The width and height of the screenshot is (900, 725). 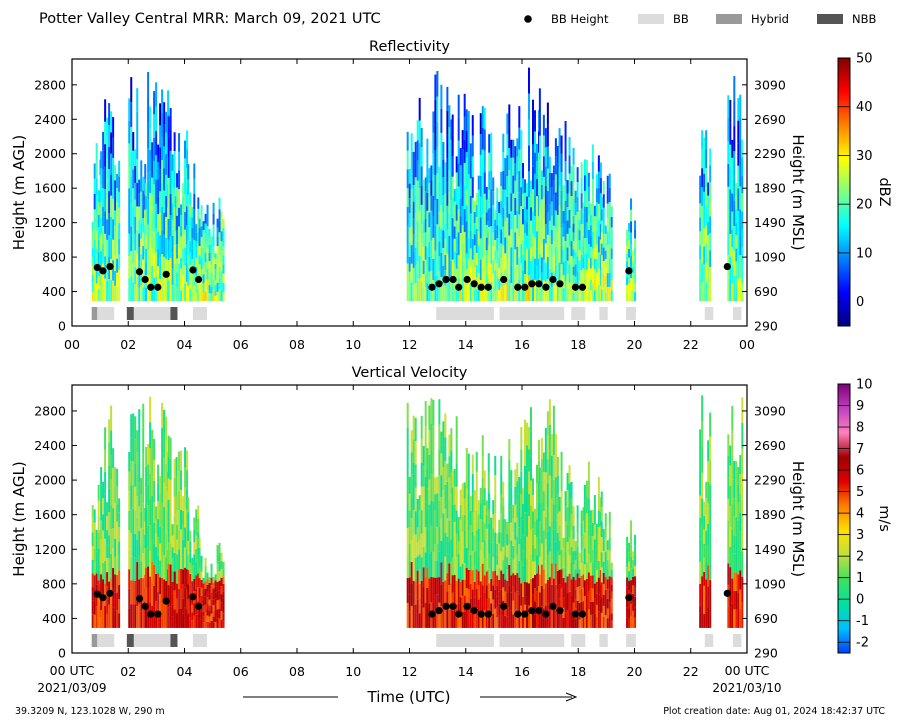 I want to click on bb-type-bar, so click(x=631, y=640).